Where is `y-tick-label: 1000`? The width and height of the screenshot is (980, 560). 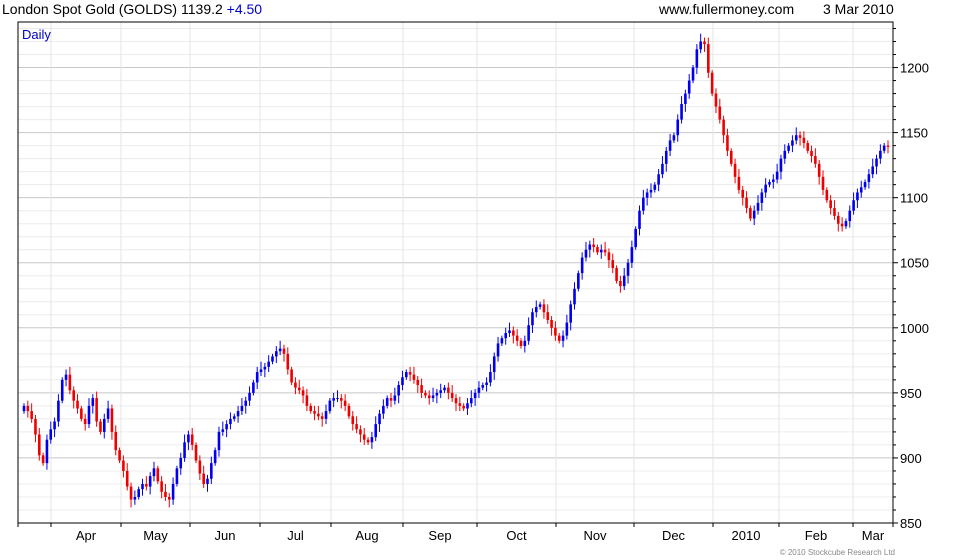 y-tick-label: 1000 is located at coordinates (914, 328).